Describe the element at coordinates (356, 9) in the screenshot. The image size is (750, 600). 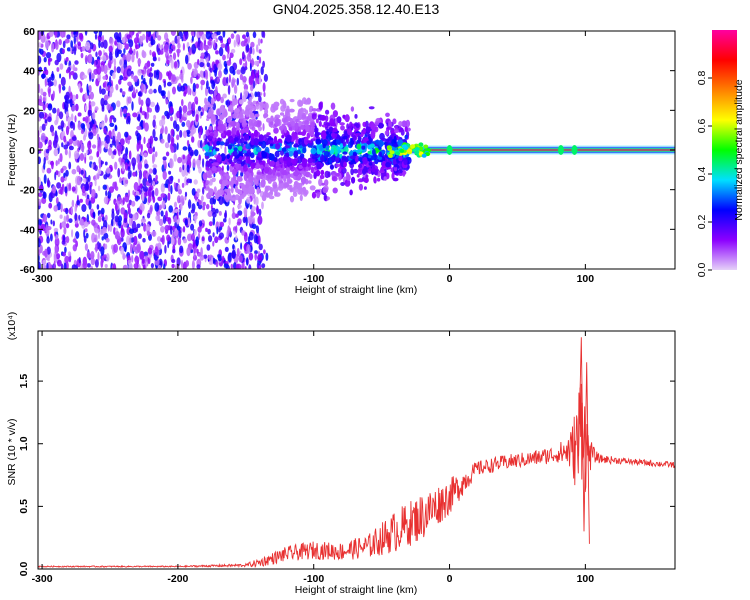
I see `chart-title: GN04.2025.358.12.40.E13` at that location.